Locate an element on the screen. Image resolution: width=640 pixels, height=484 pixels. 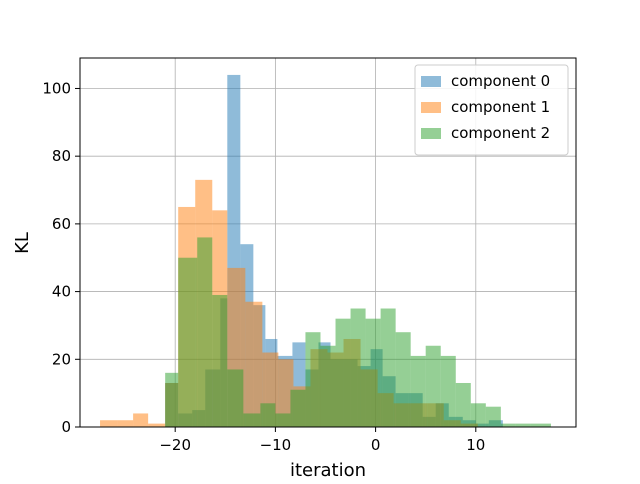
y-tick-label: 60 is located at coordinates (61, 224).